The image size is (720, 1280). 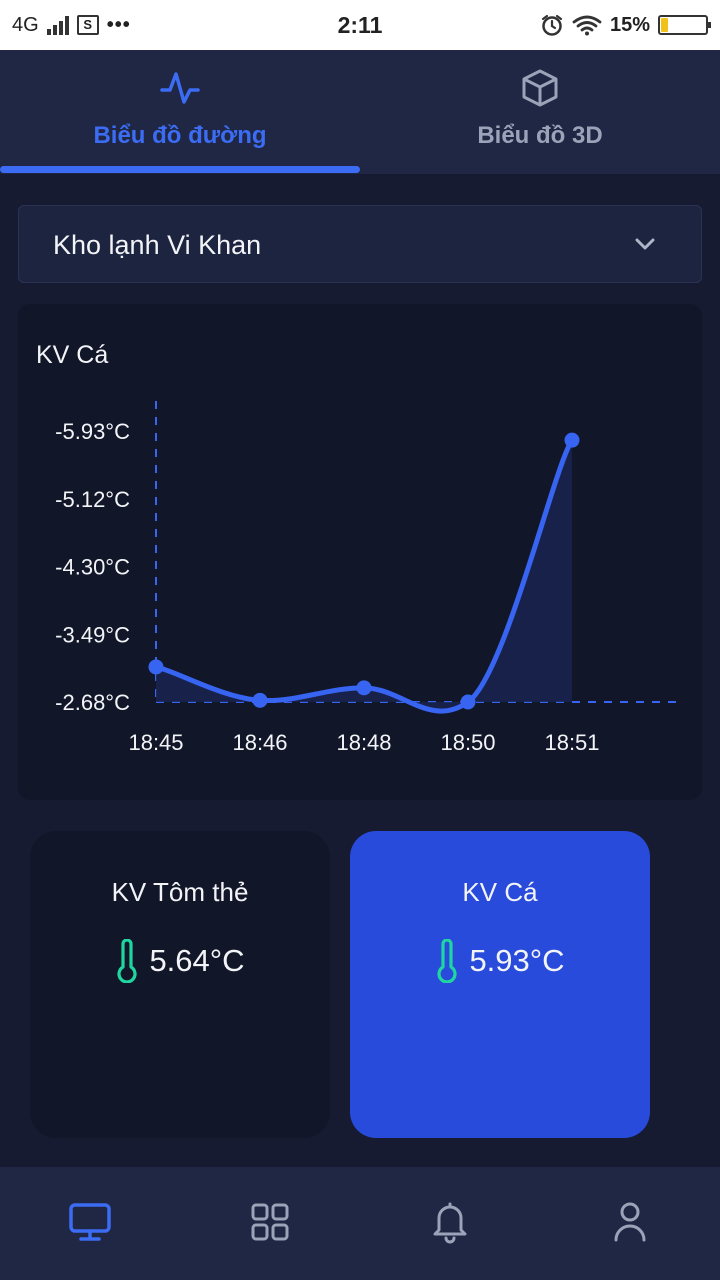 What do you see at coordinates (363, 742) in the screenshot?
I see `x-tick-label: 18:48` at bounding box center [363, 742].